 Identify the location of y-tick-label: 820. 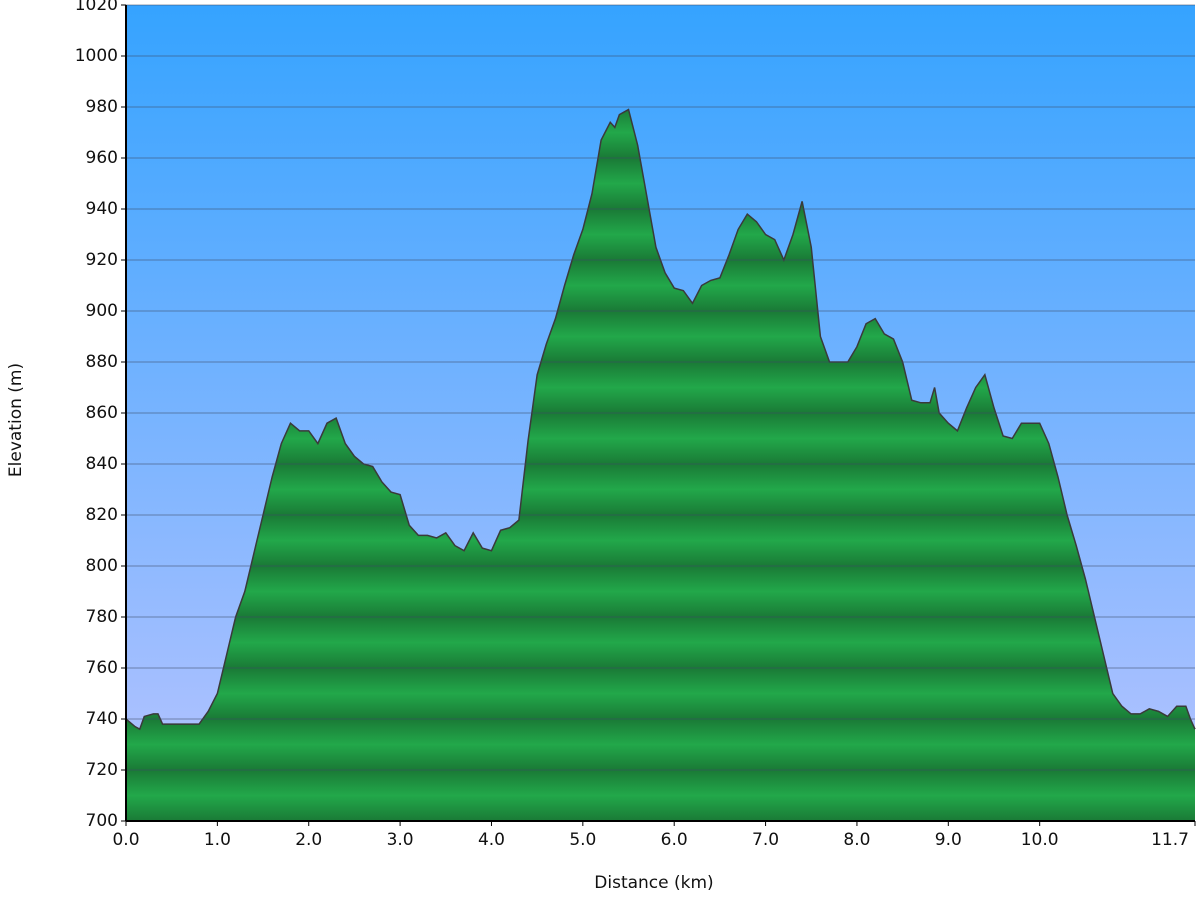
(102, 515).